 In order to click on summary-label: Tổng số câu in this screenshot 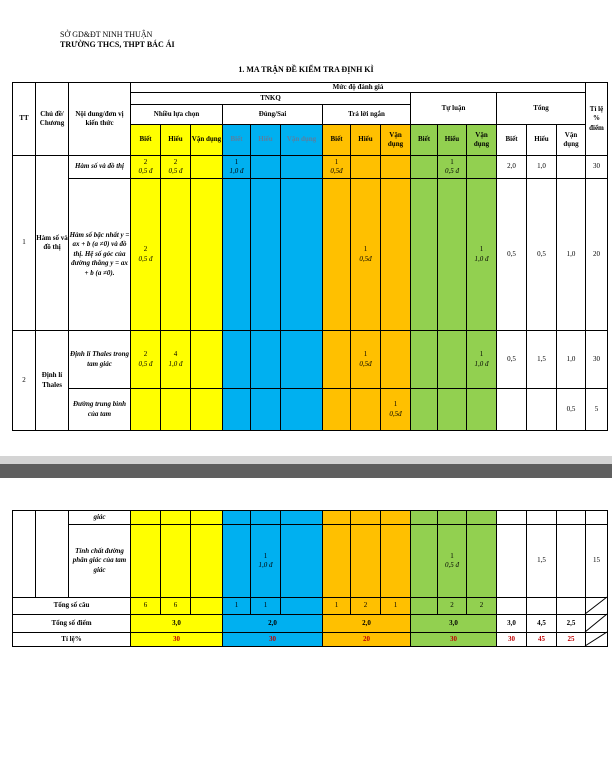, I will do `click(71, 606)`.